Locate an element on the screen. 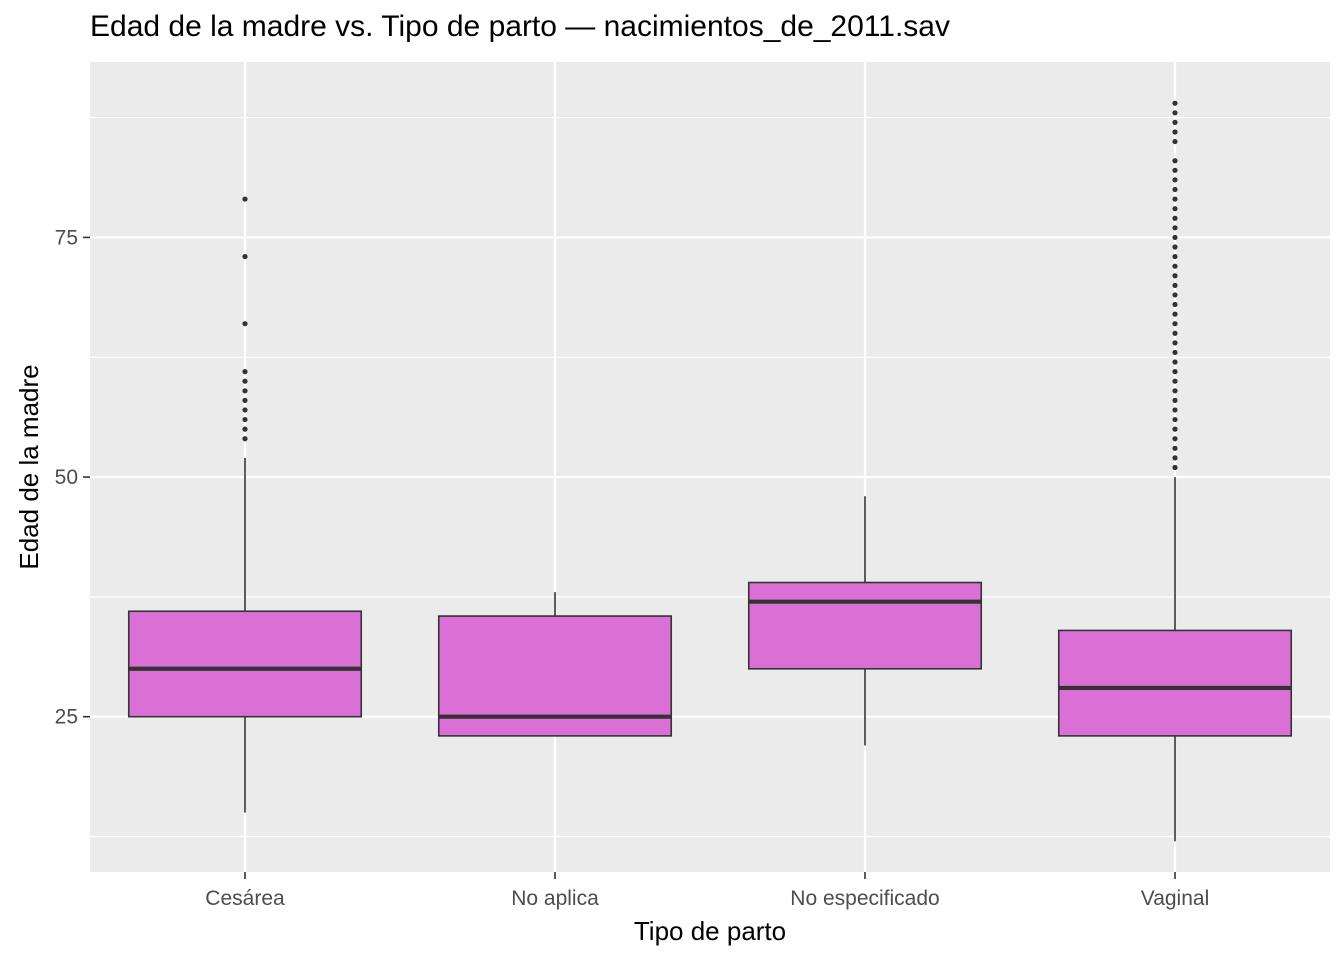 The width and height of the screenshot is (1344, 960). y-tick-label: 50 is located at coordinates (66, 477).